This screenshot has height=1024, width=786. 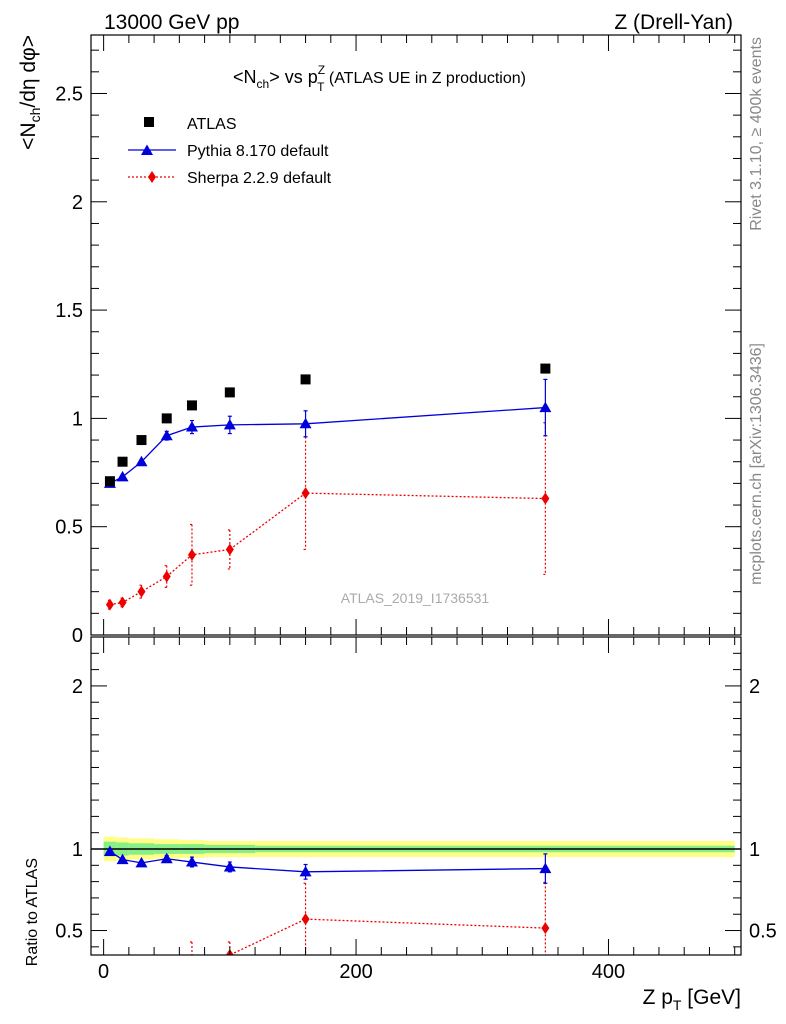 I want to click on main-y-tick-label: 1, so click(x=77, y=419).